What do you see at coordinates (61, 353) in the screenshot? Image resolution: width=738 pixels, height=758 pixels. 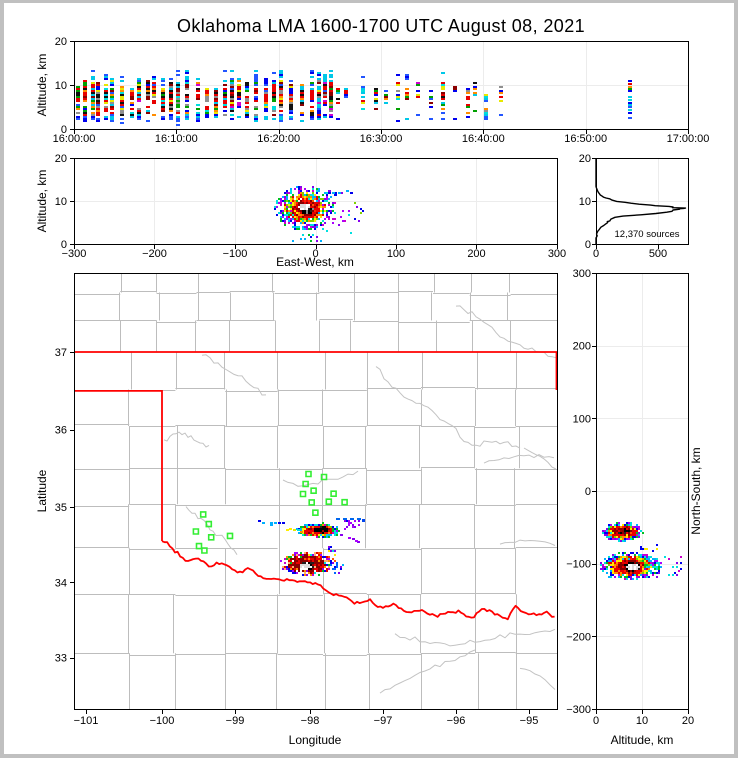 I see `svg-text: 37` at bounding box center [61, 353].